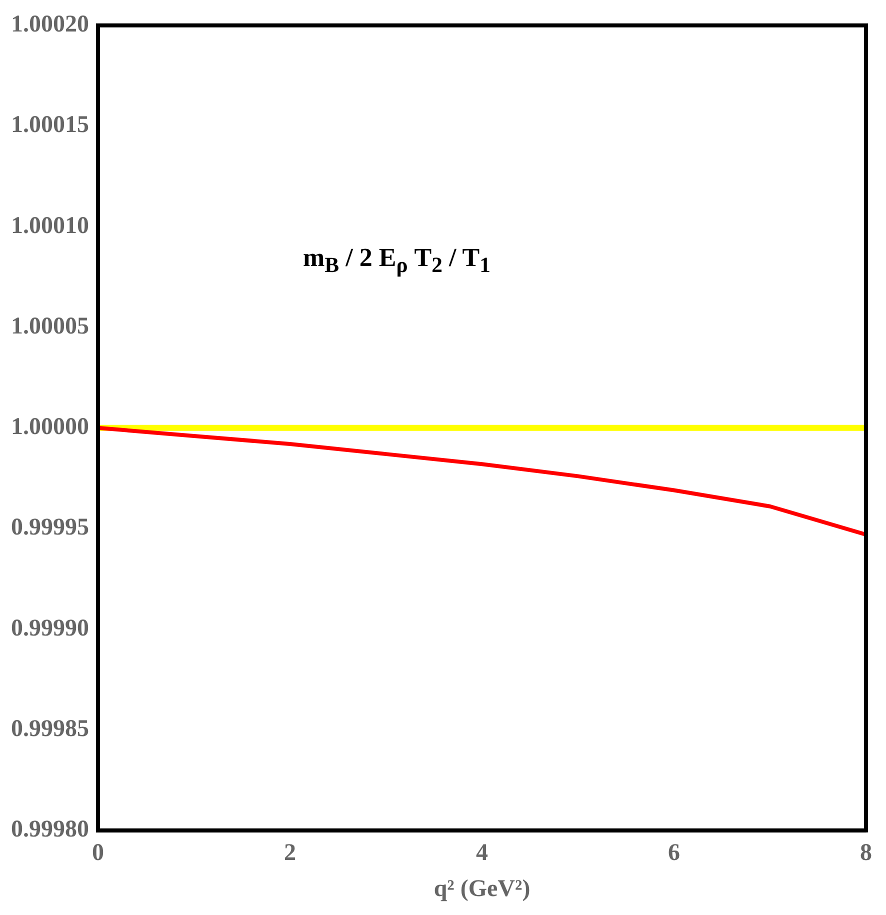 The width and height of the screenshot is (886, 915). Describe the element at coordinates (50, 25) in the screenshot. I see `y-tick-label: 1.00020` at that location.